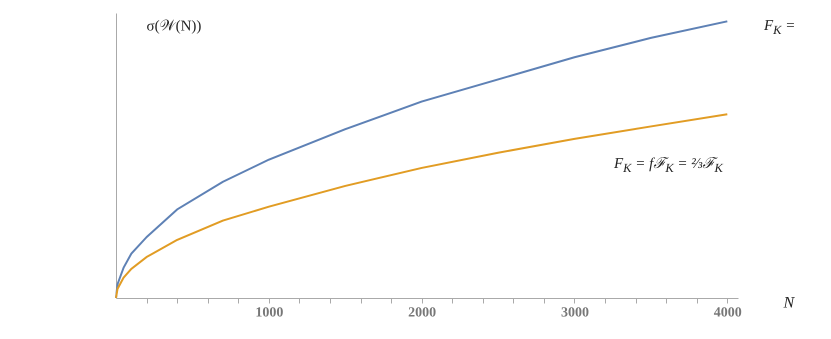  What do you see at coordinates (269, 313) in the screenshot?
I see `x-tick-label: 1000` at bounding box center [269, 313].